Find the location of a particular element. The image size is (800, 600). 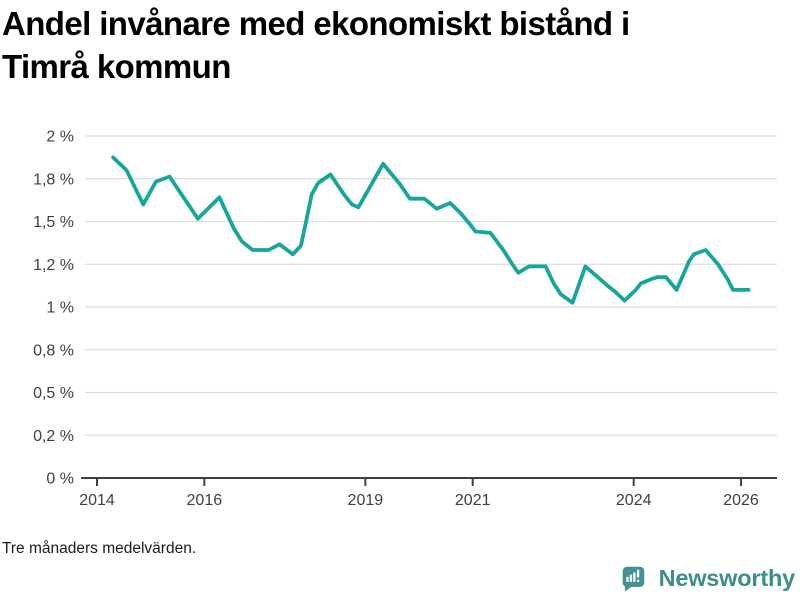

y-tick-label: 1,5 % is located at coordinates (53, 222).